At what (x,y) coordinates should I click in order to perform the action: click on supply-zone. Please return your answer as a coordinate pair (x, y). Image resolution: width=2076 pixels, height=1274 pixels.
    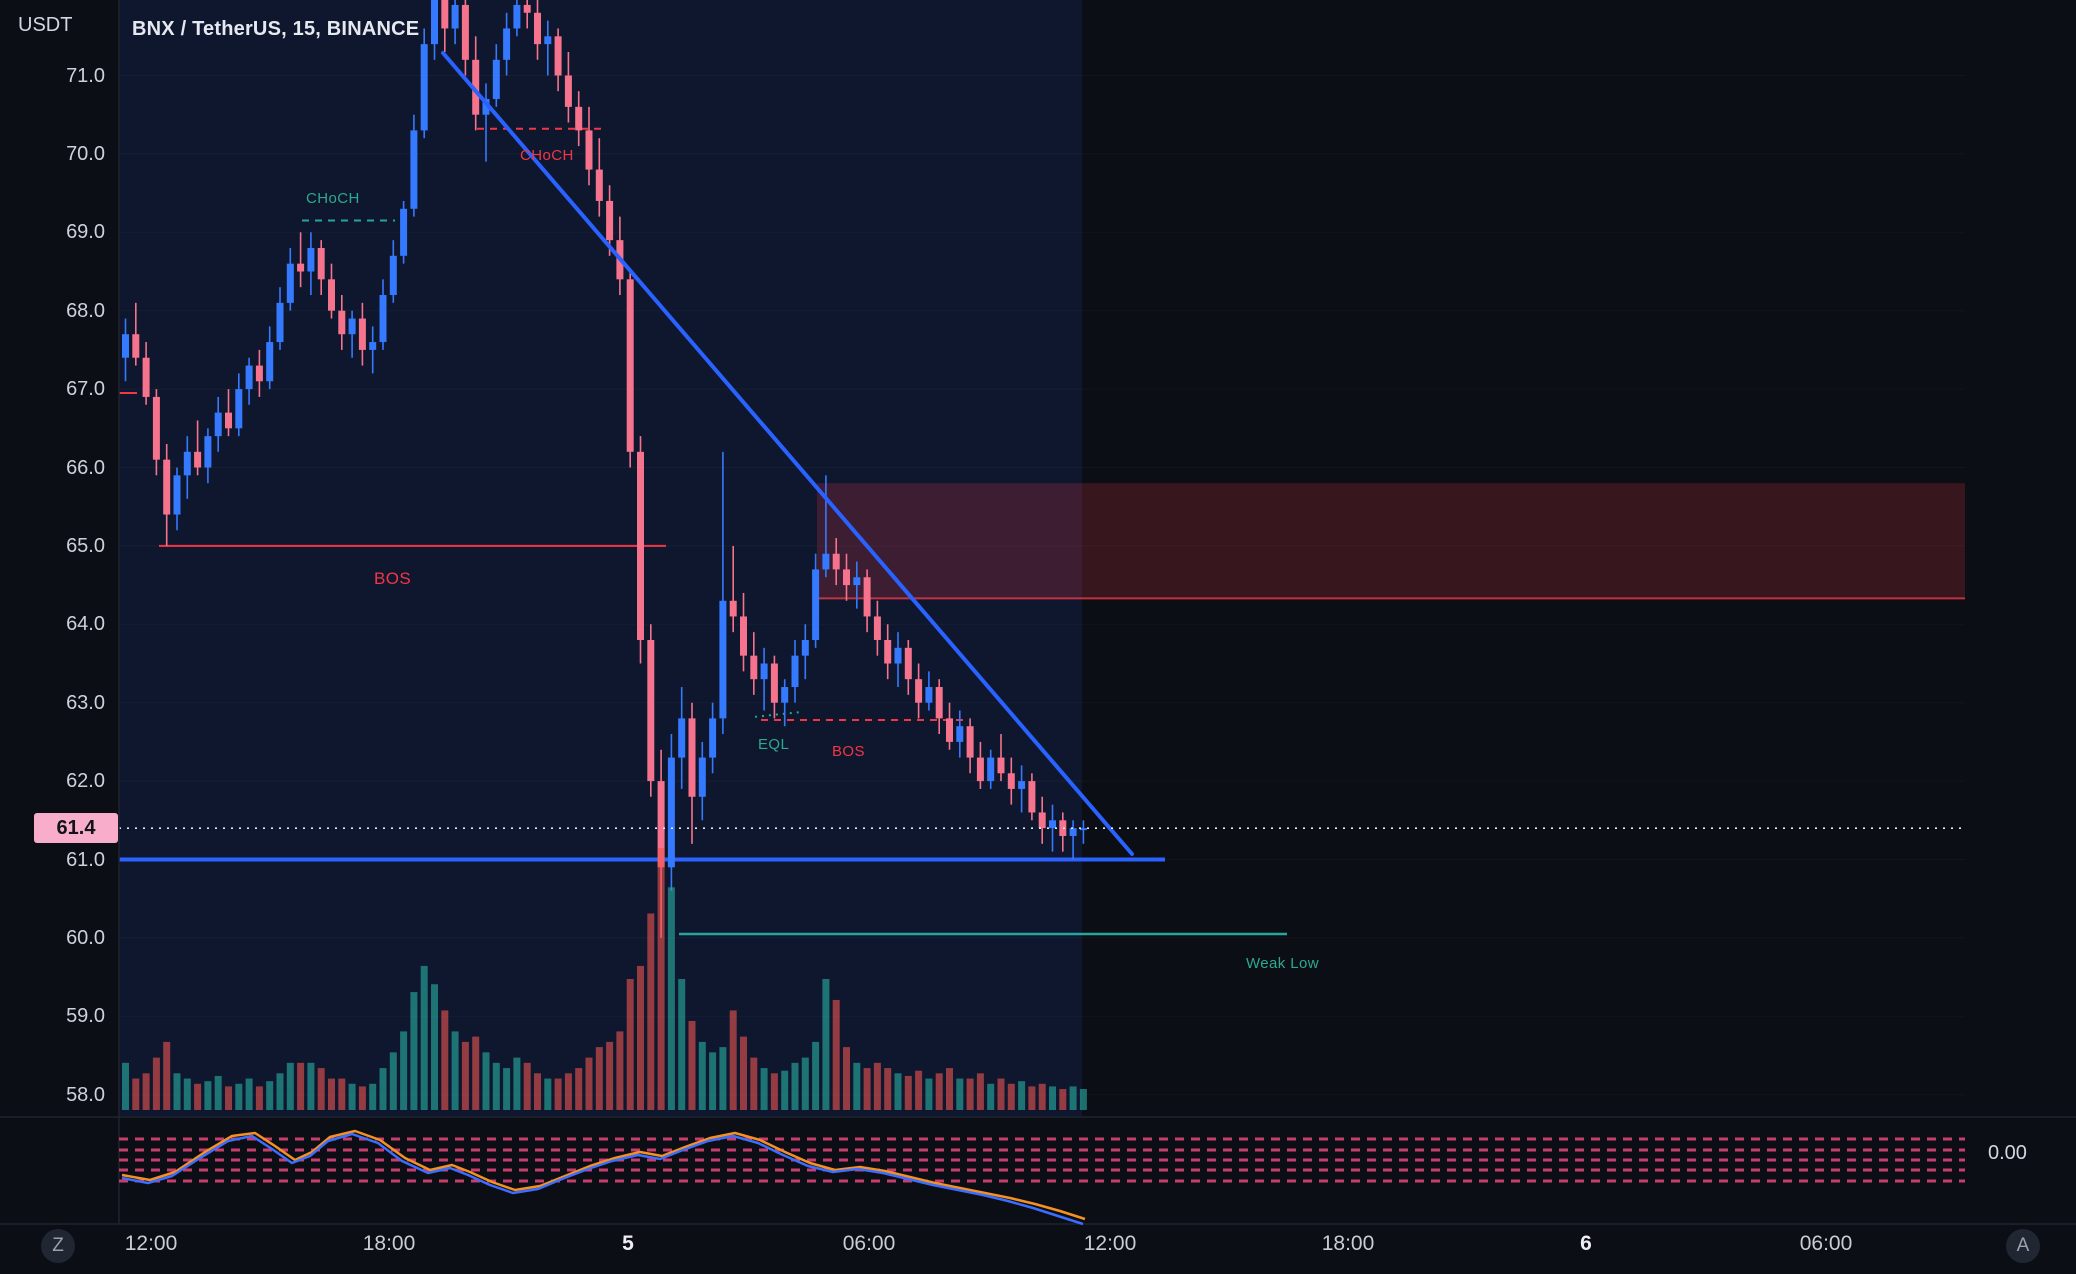
    Looking at the image, I should click on (1391, 541).